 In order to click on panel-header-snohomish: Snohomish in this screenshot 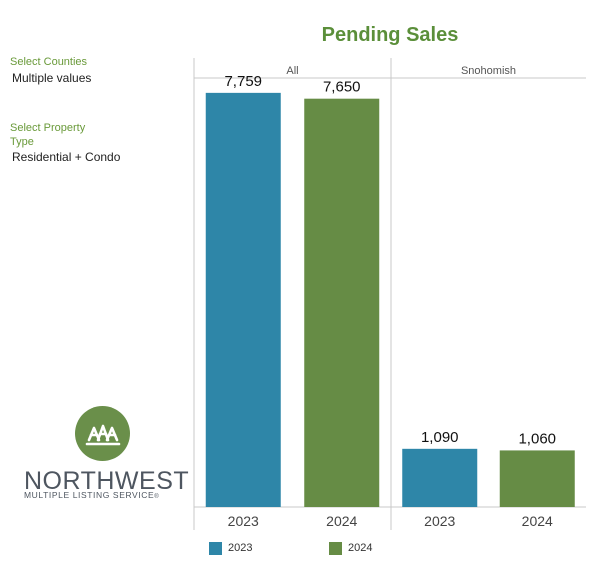, I will do `click(488, 71)`.